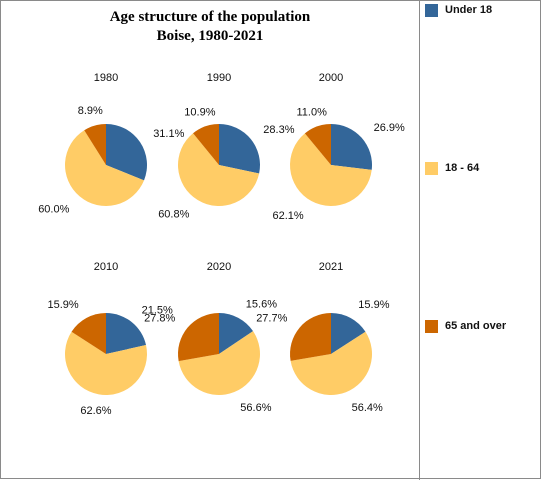  Describe the element at coordinates (419, 240) in the screenshot. I see `legend-divider` at that location.